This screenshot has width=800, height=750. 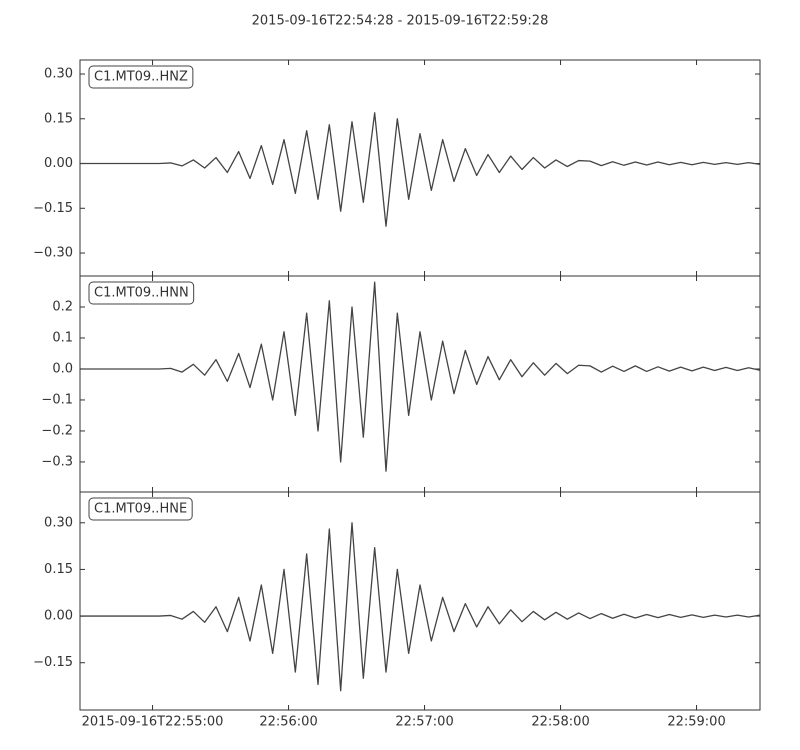 I want to click on x-tick-label: 22:59:00, so click(x=696, y=722).